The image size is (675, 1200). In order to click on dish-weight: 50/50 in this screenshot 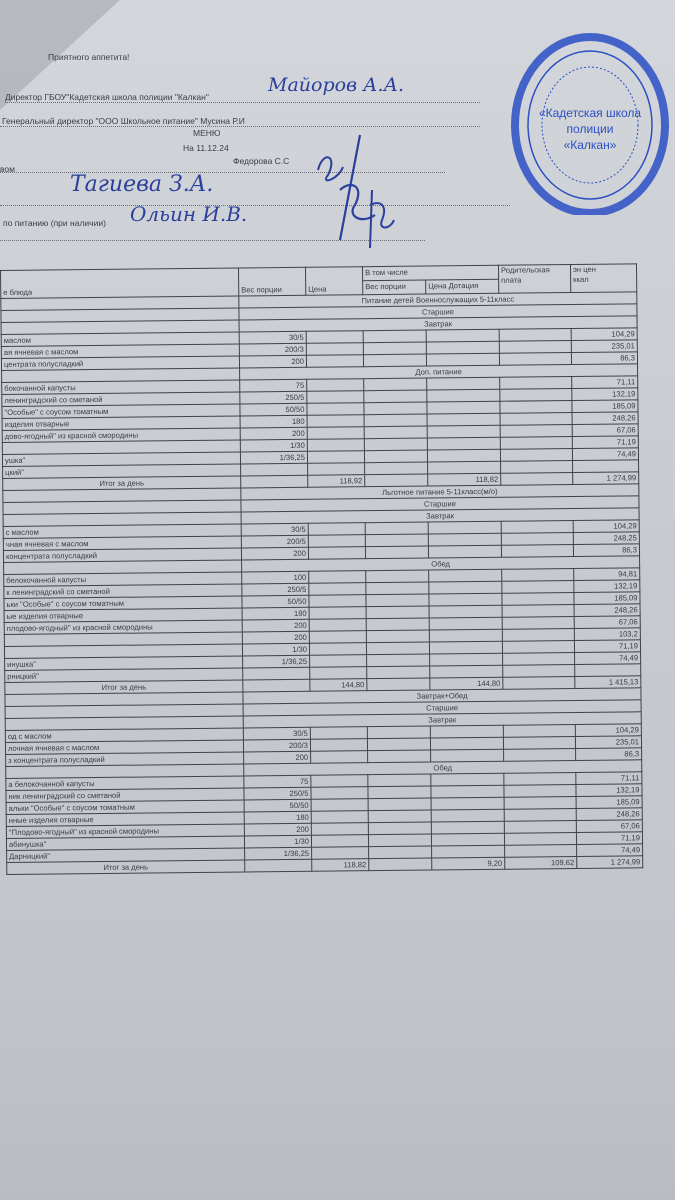, I will do `click(273, 409)`.